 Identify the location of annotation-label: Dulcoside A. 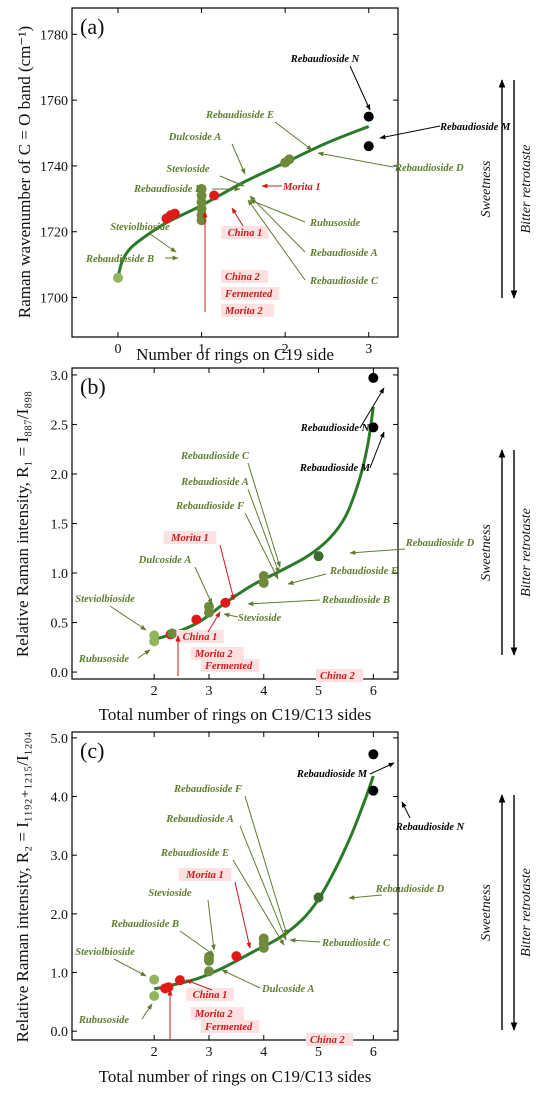
(287, 989).